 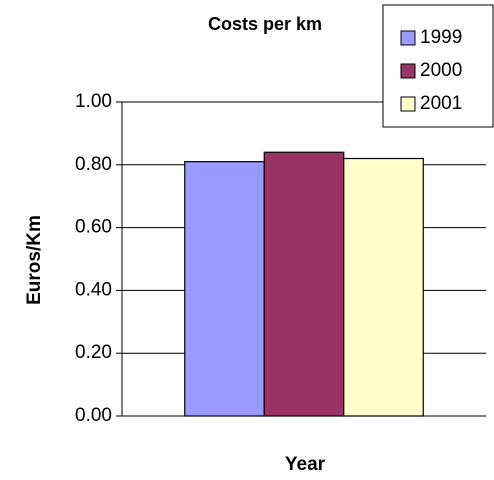 I want to click on legend-label: 2000, so click(x=441, y=70).